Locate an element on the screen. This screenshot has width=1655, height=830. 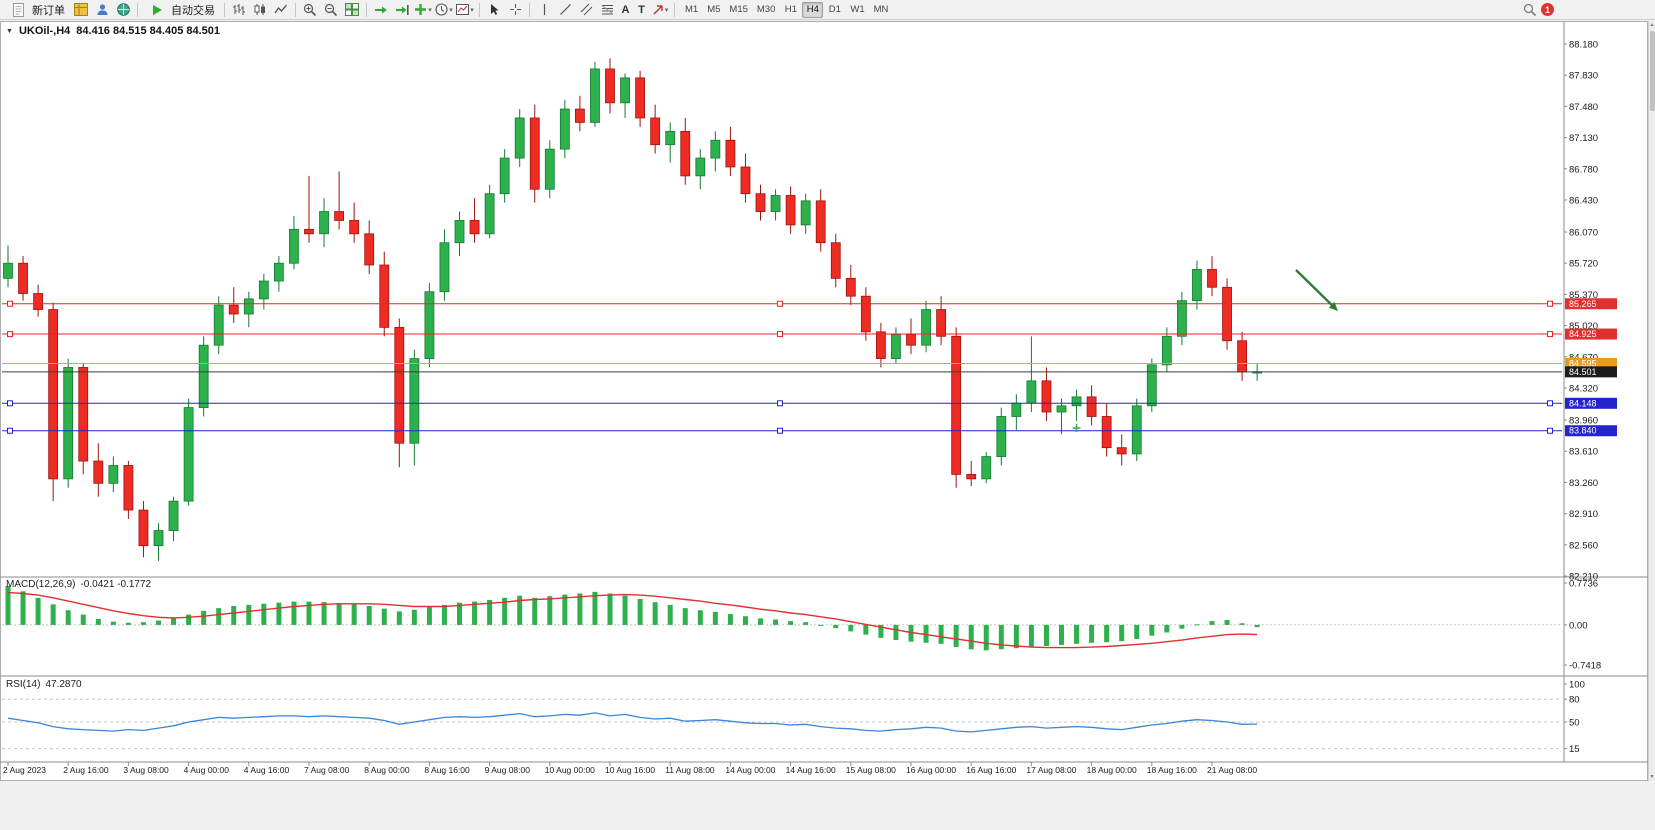
fibonacci-icon is located at coordinates (607, 9).